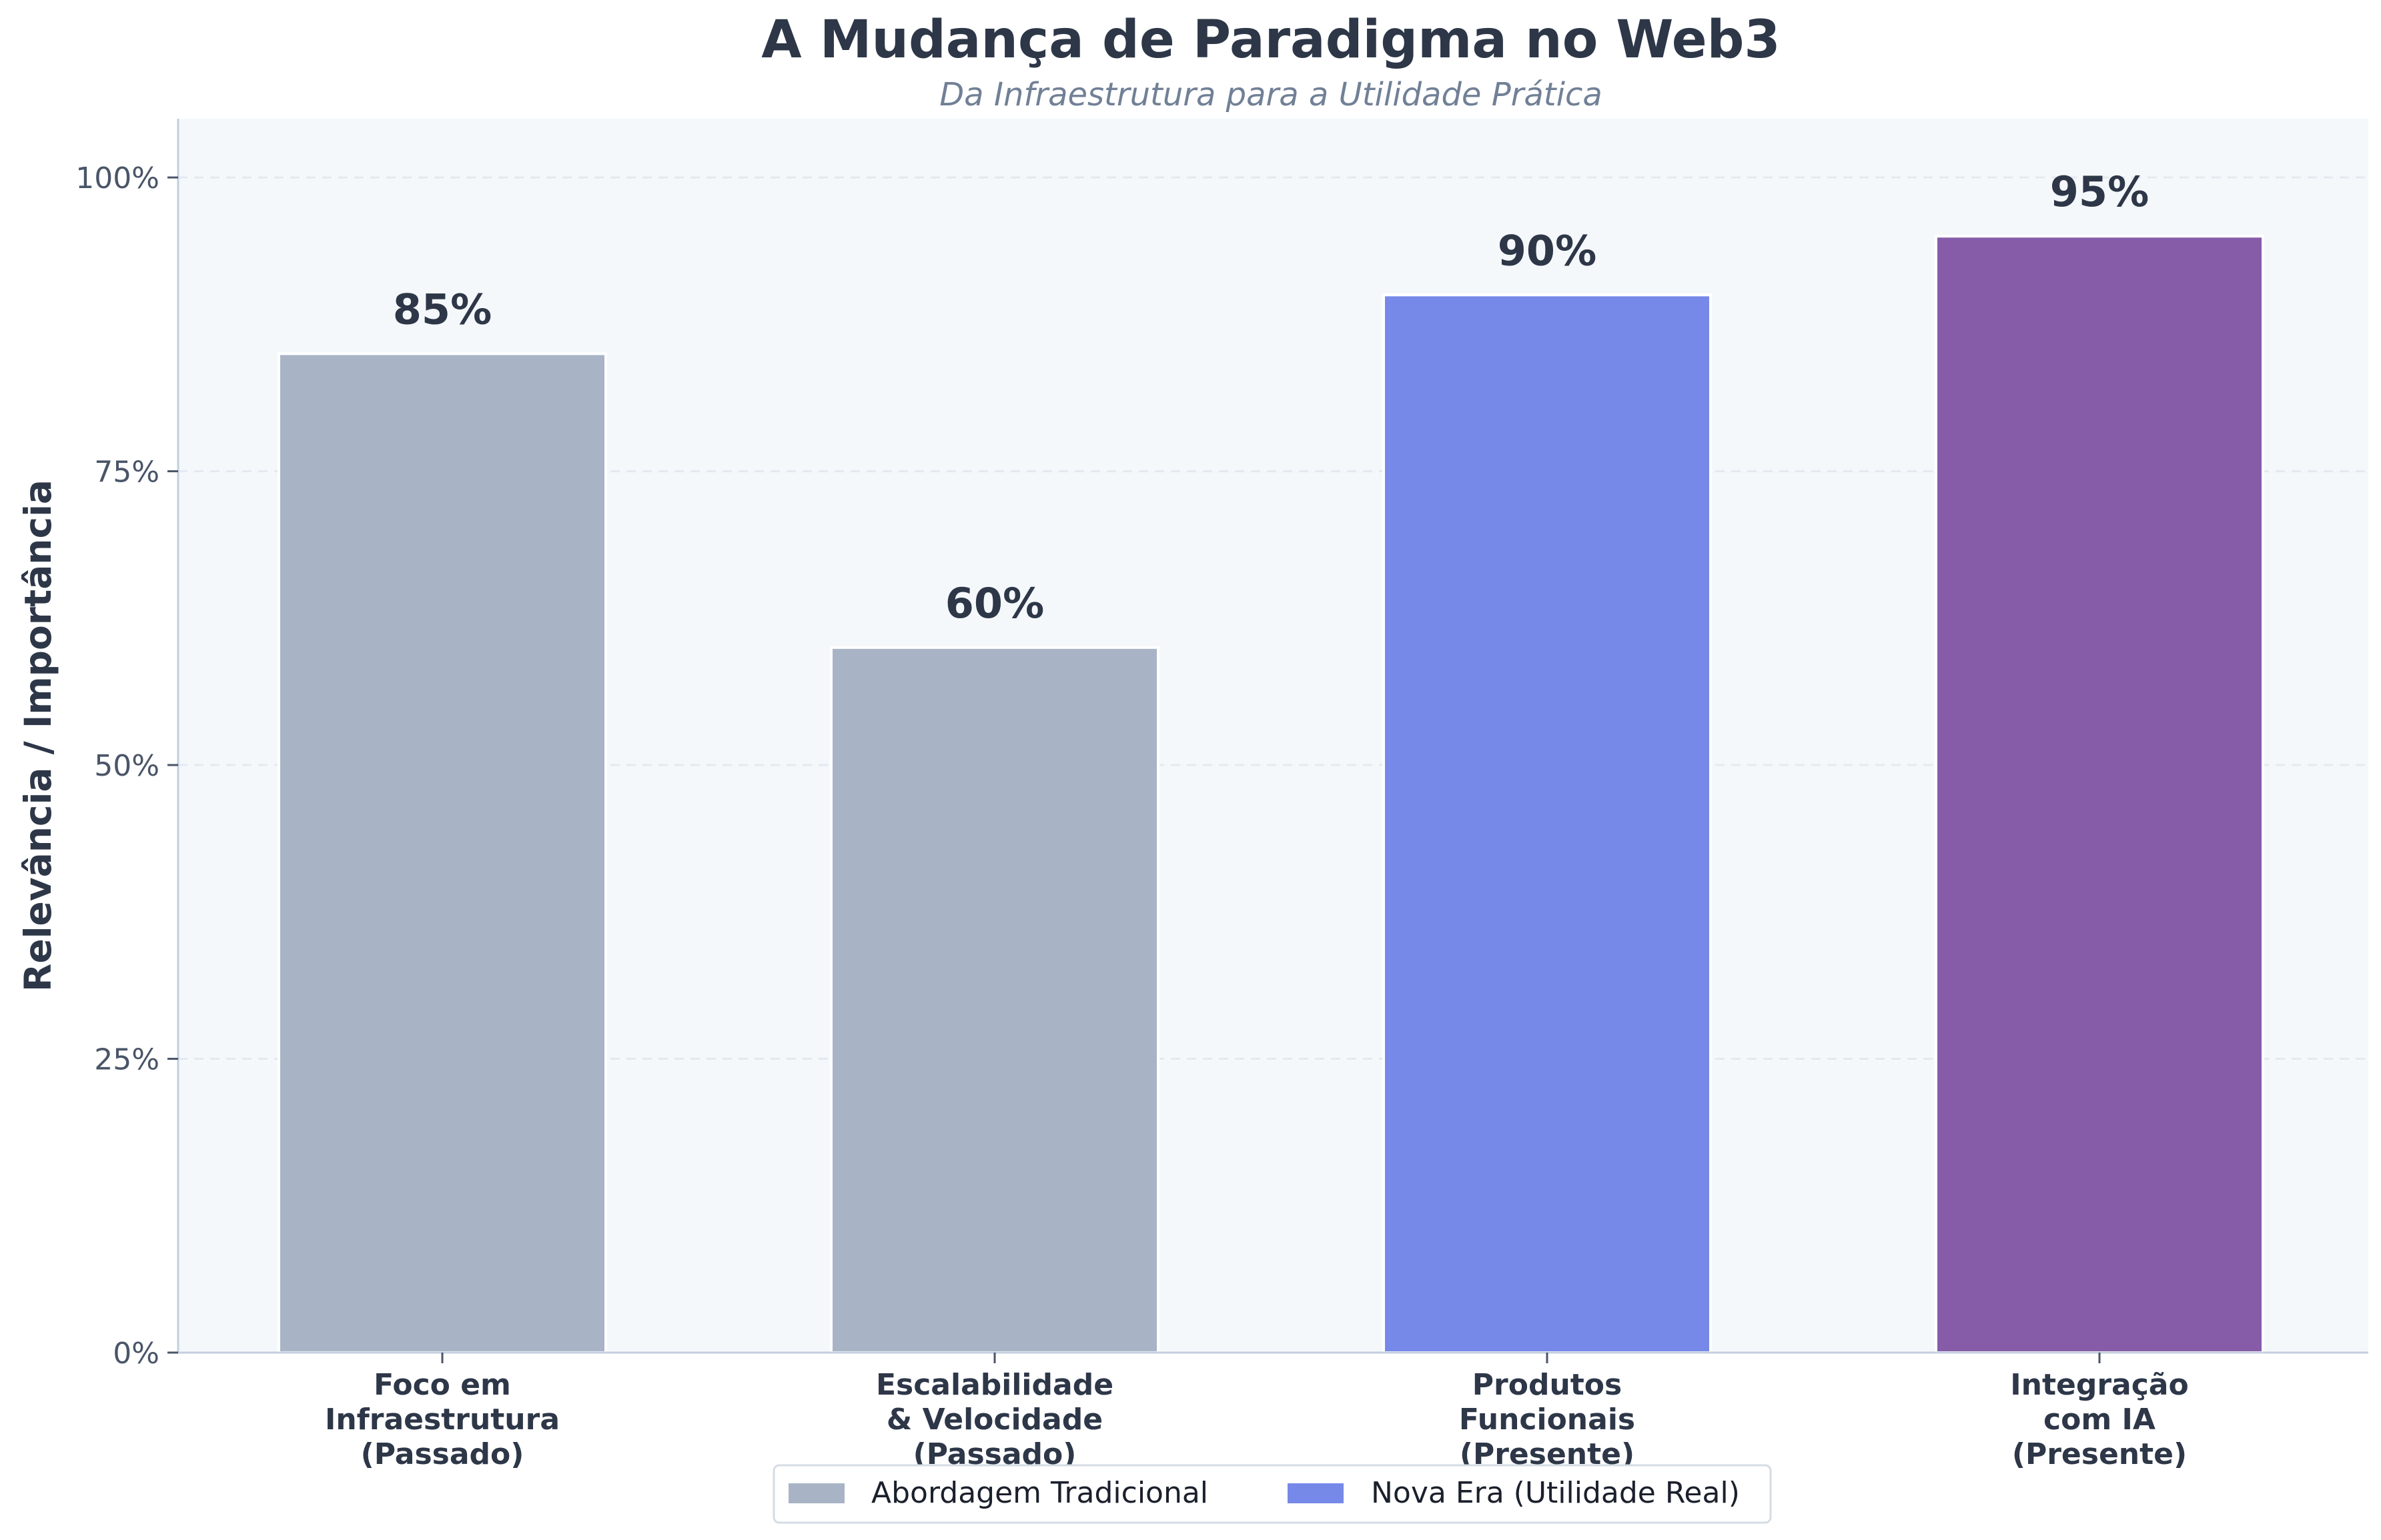  I want to click on y-axis-label: Relevância / Importância, so click(38, 736).